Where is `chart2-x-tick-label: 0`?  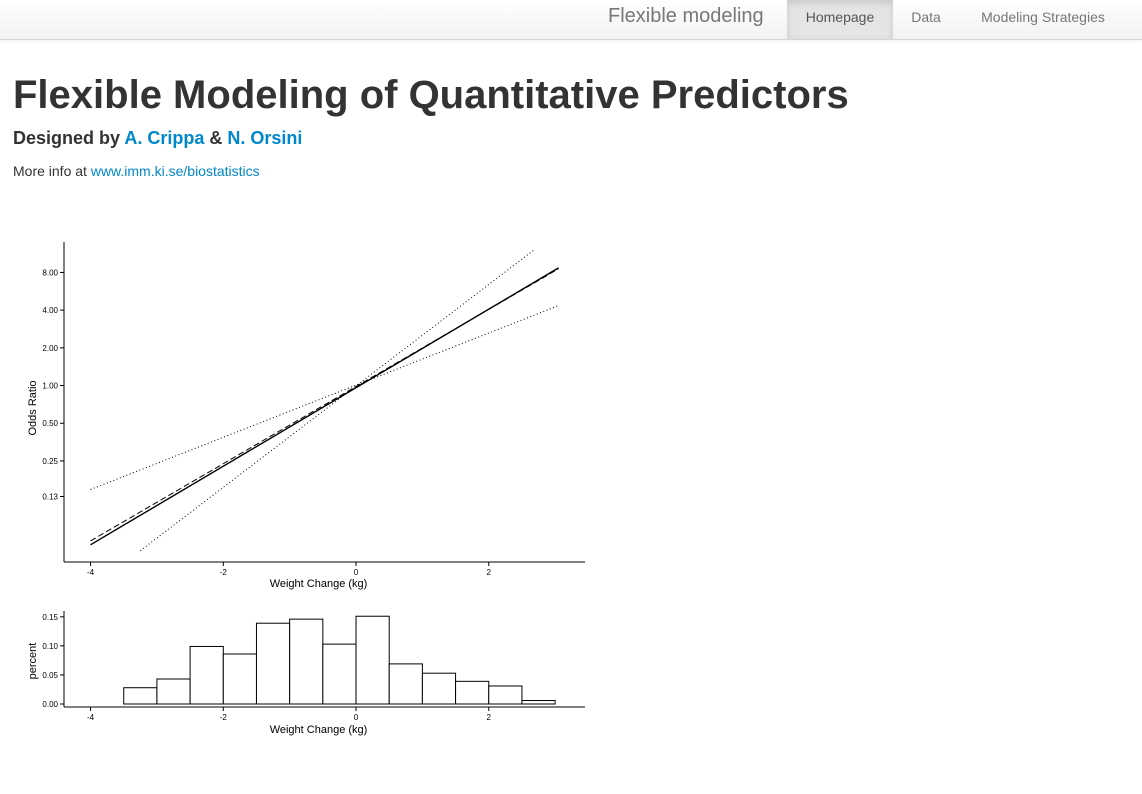 chart2-x-tick-label: 0 is located at coordinates (356, 717).